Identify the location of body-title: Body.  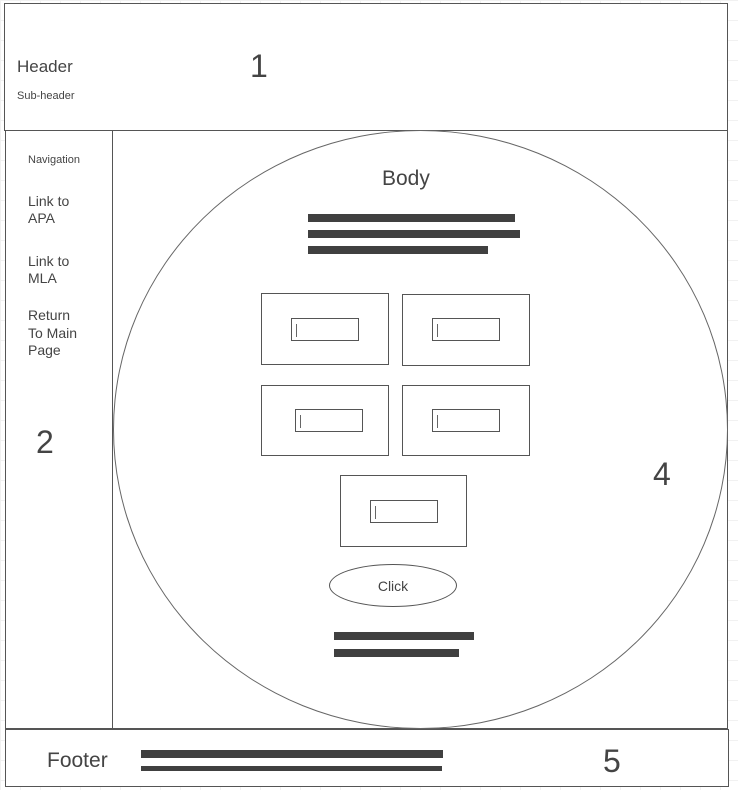
(406, 178).